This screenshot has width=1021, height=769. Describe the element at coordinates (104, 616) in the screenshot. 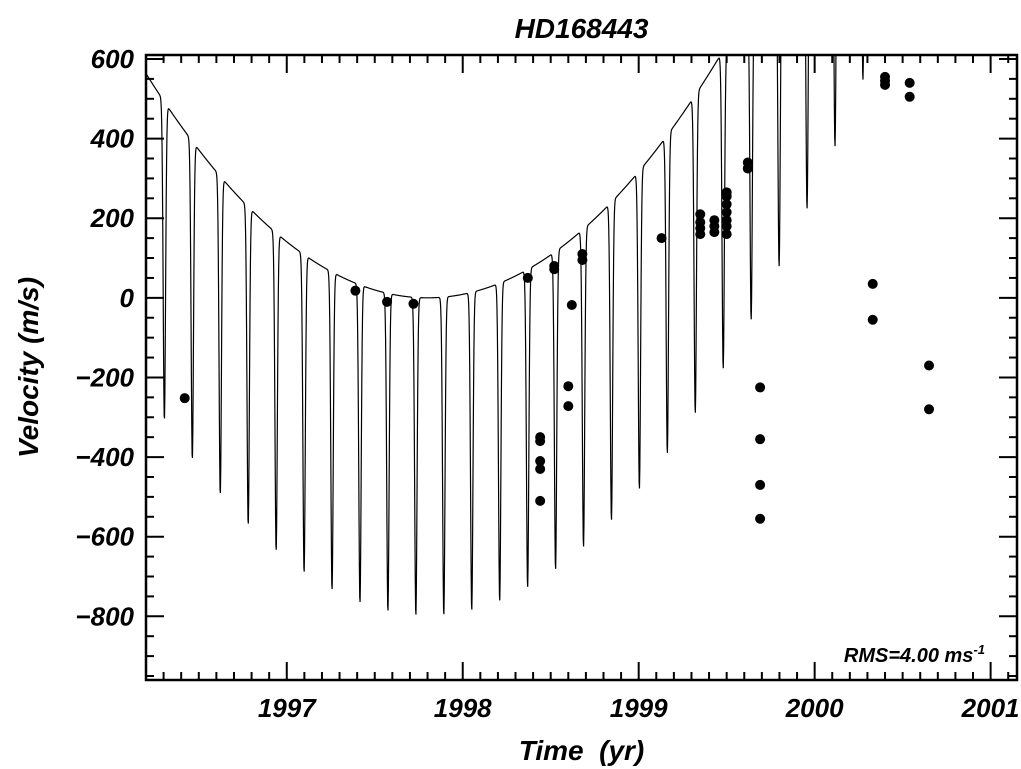

I see `y-tick-label: −800` at that location.